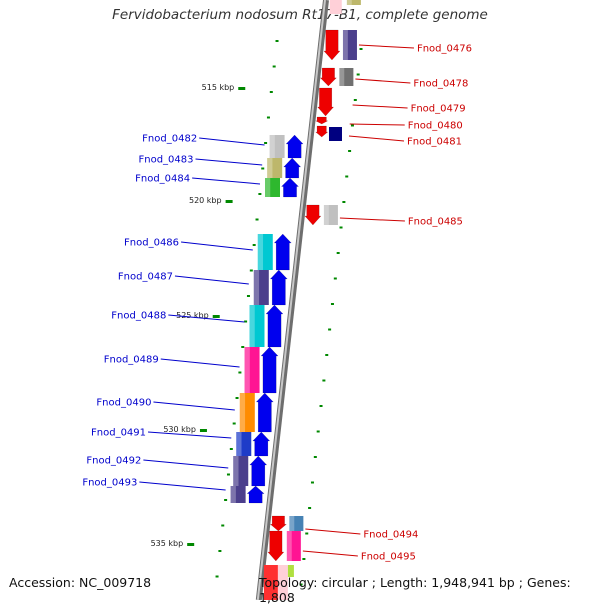 This screenshot has width=600, height=605. Describe the element at coordinates (115, 582) in the screenshot. I see `accession-value: NC_009718` at that location.